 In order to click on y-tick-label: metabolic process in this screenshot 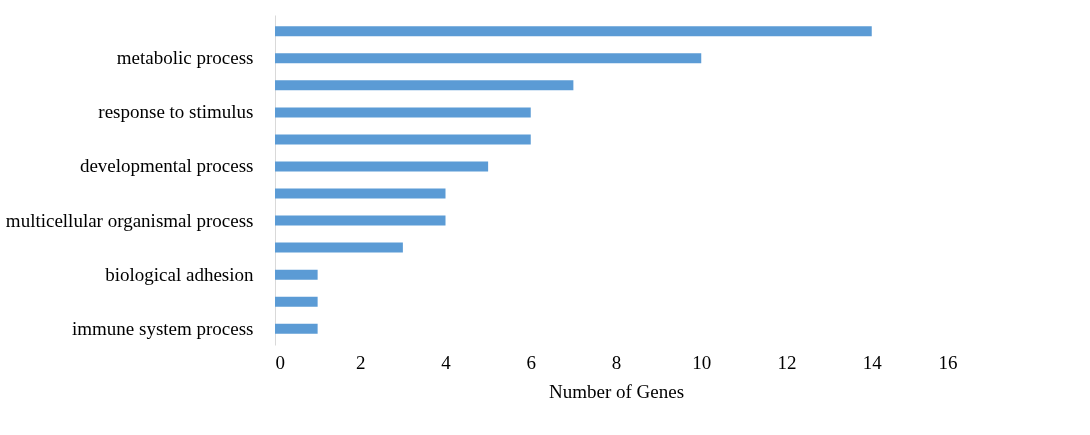, I will do `click(185, 58)`.